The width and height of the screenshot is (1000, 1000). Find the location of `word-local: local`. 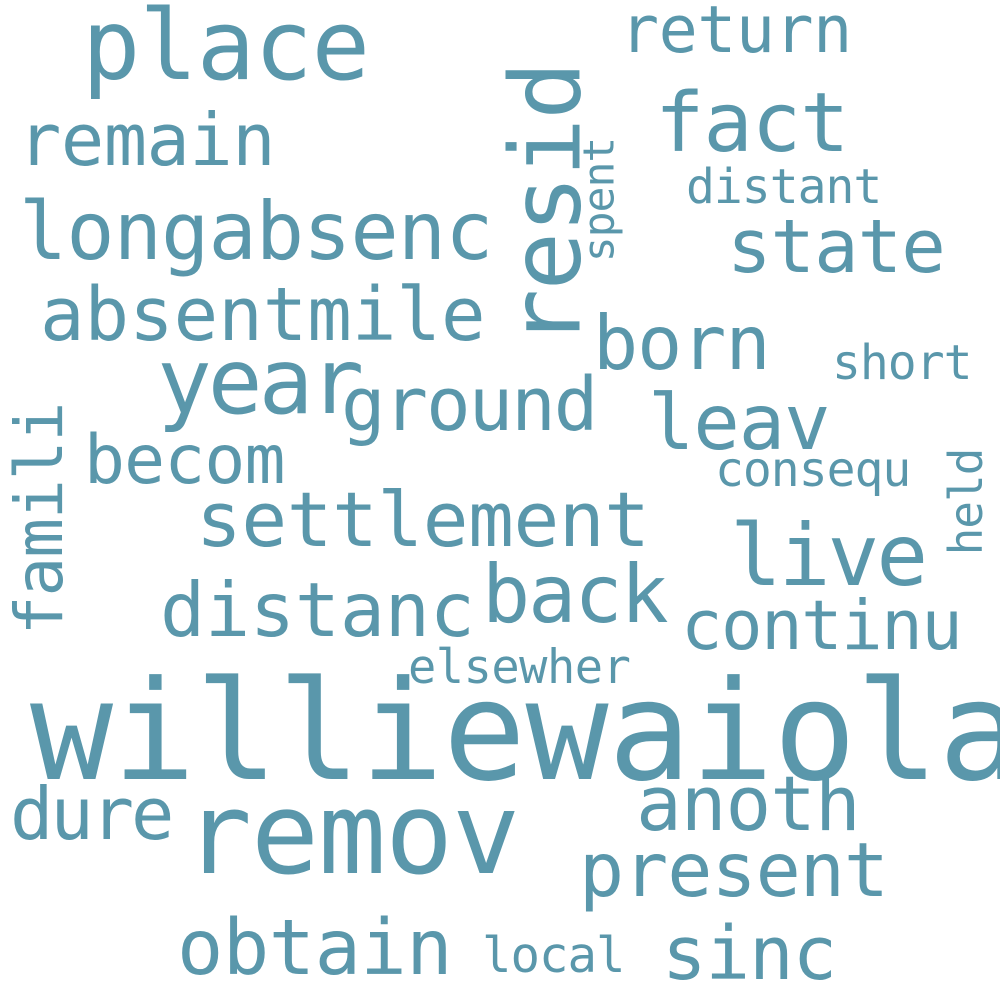

word-local: local is located at coordinates (554, 955).